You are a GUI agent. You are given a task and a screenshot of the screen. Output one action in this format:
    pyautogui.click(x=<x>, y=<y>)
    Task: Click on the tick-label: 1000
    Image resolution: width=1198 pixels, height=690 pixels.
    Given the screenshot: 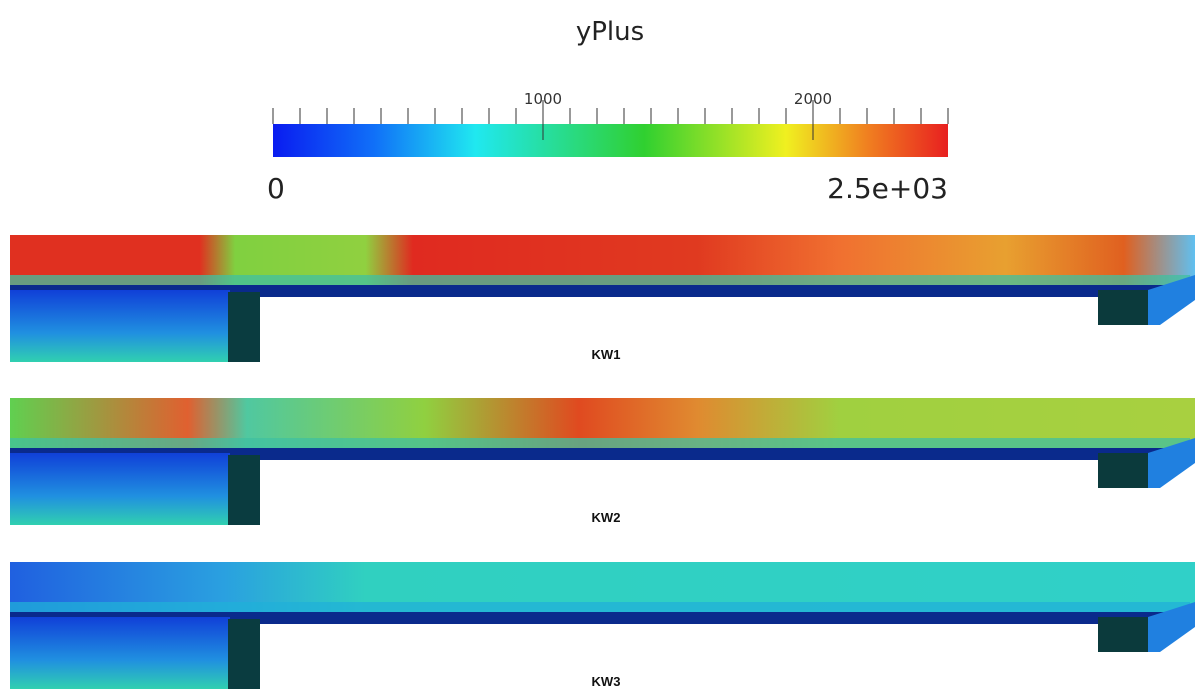 What is the action you would take?
    pyautogui.click(x=543, y=99)
    